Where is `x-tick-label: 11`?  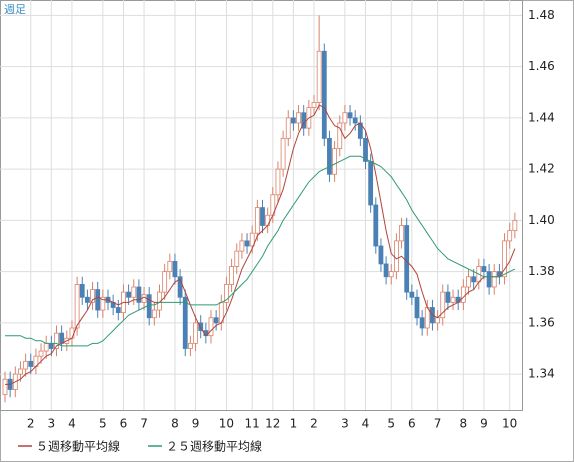
x-tick-label: 11 is located at coordinates (252, 424).